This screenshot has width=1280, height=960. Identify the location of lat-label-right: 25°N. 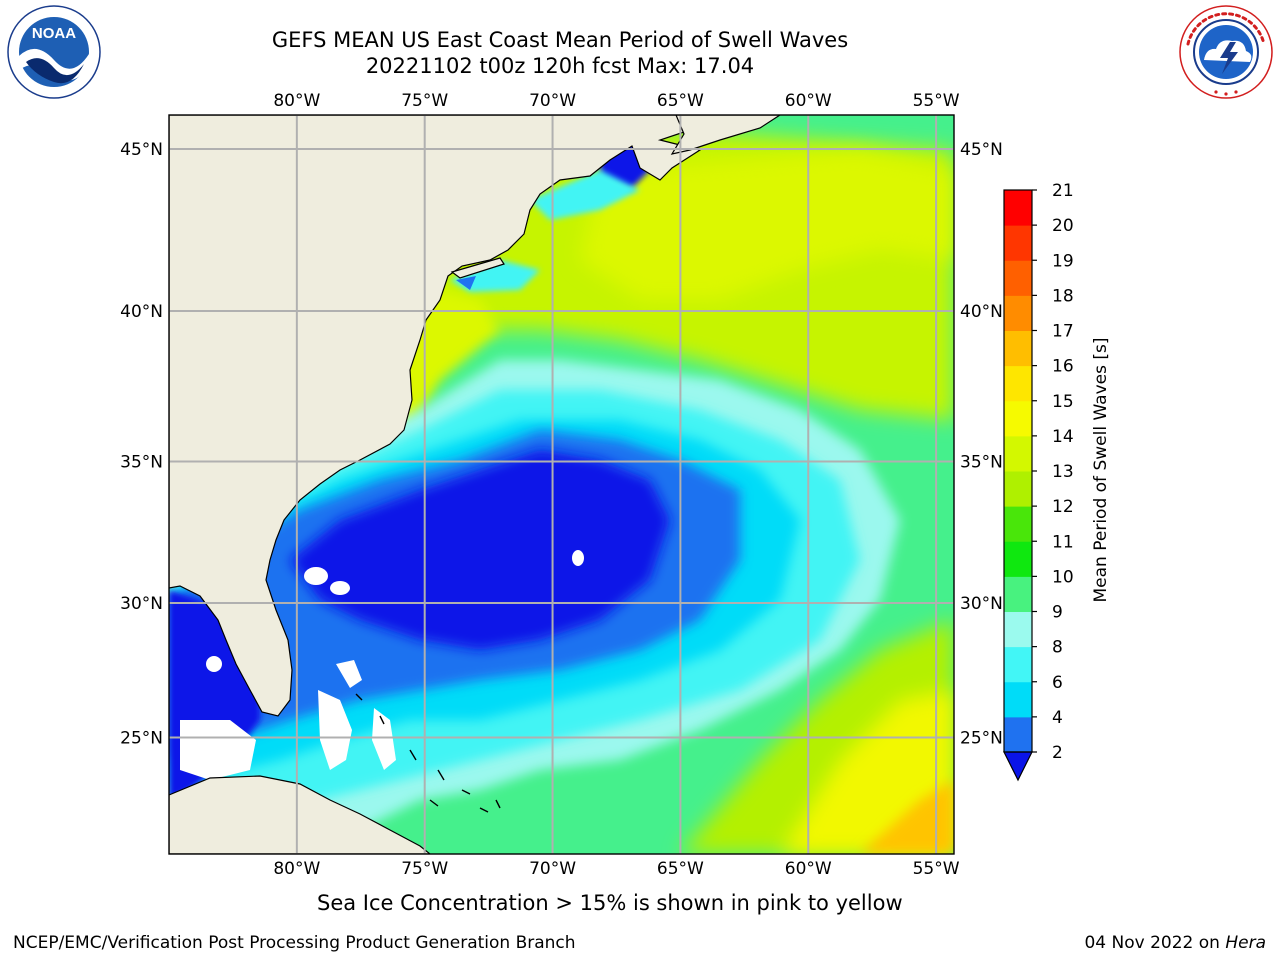
(981, 739).